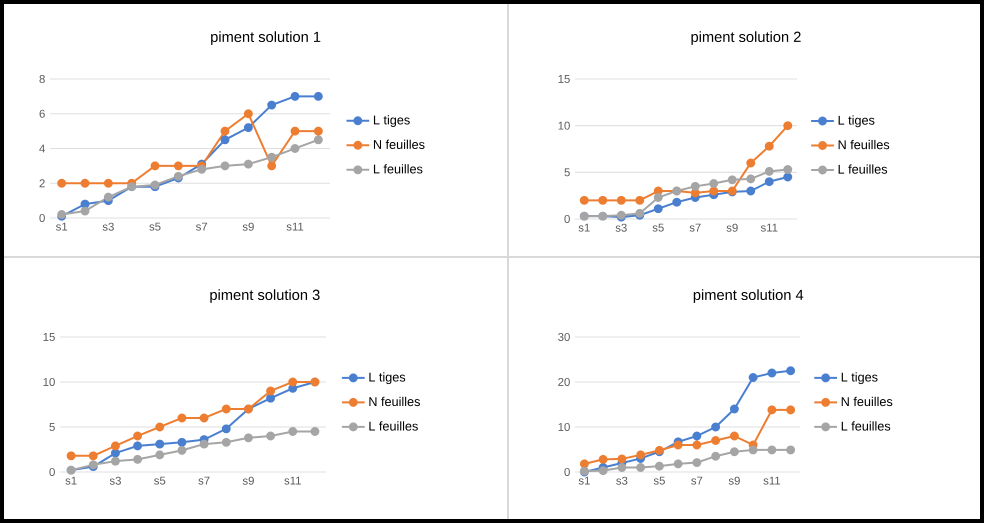  I want to click on y-tick-label: 2, so click(42, 183).